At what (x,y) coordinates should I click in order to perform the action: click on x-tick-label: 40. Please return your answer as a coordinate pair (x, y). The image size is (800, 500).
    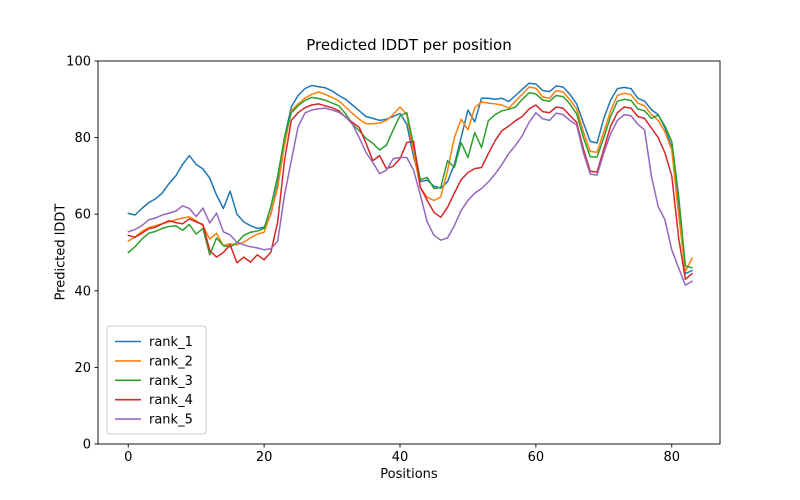
    Looking at the image, I should click on (400, 457).